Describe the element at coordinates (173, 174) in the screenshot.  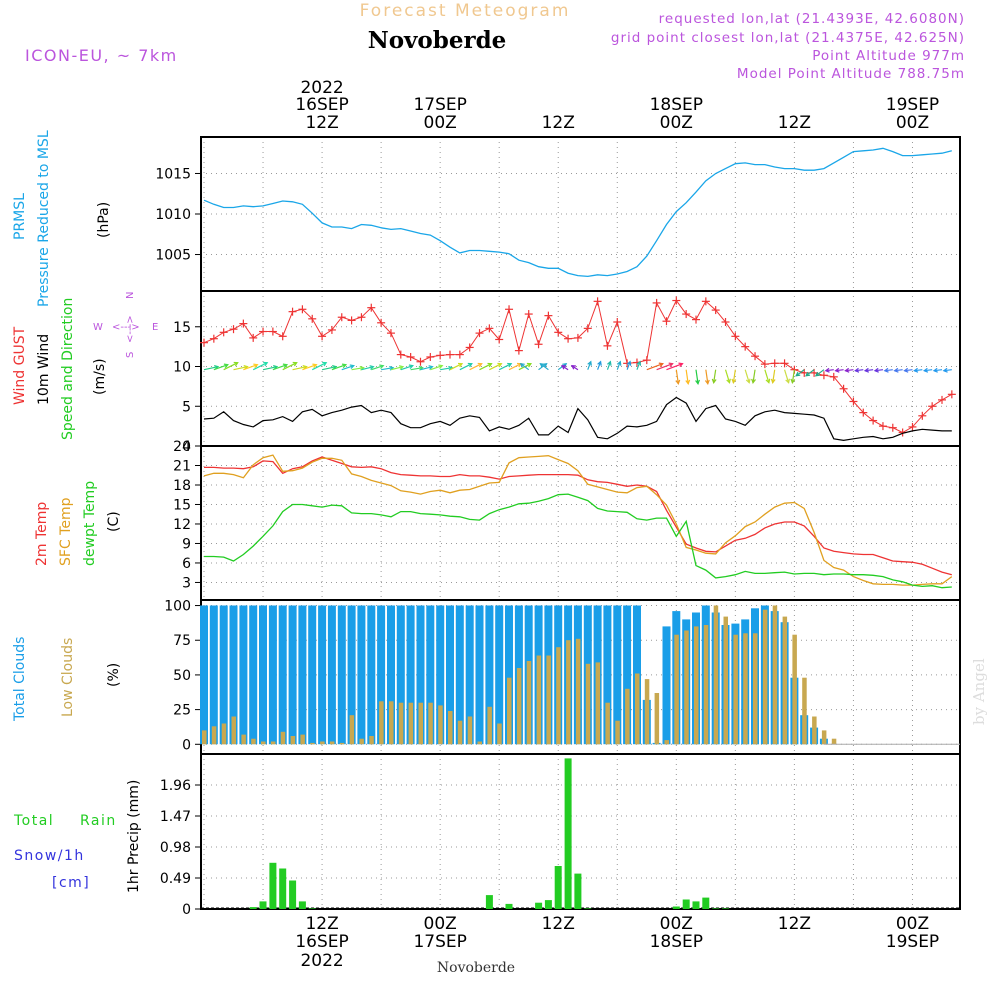
I see `y-tick-label: 1015` at that location.